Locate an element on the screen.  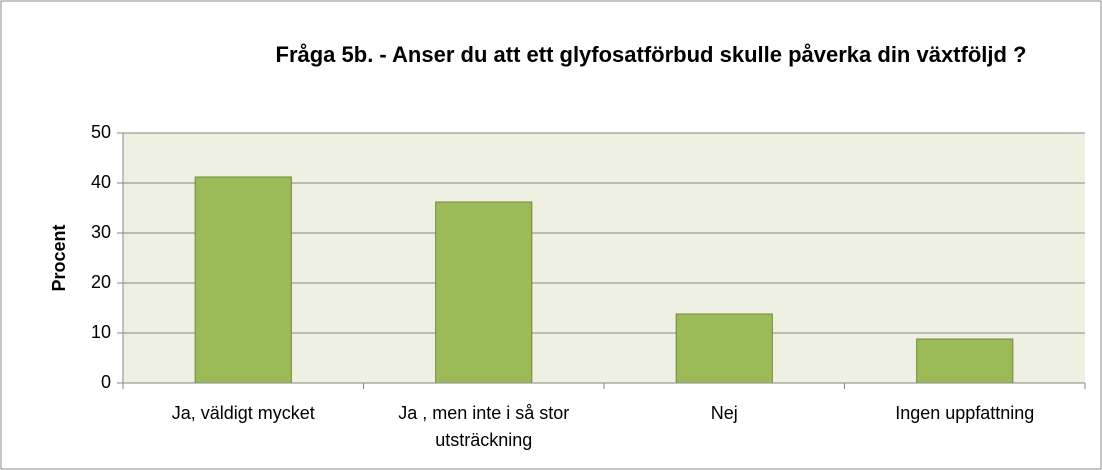
x-tick-label: Ja, väldigt mycket is located at coordinates (243, 413).